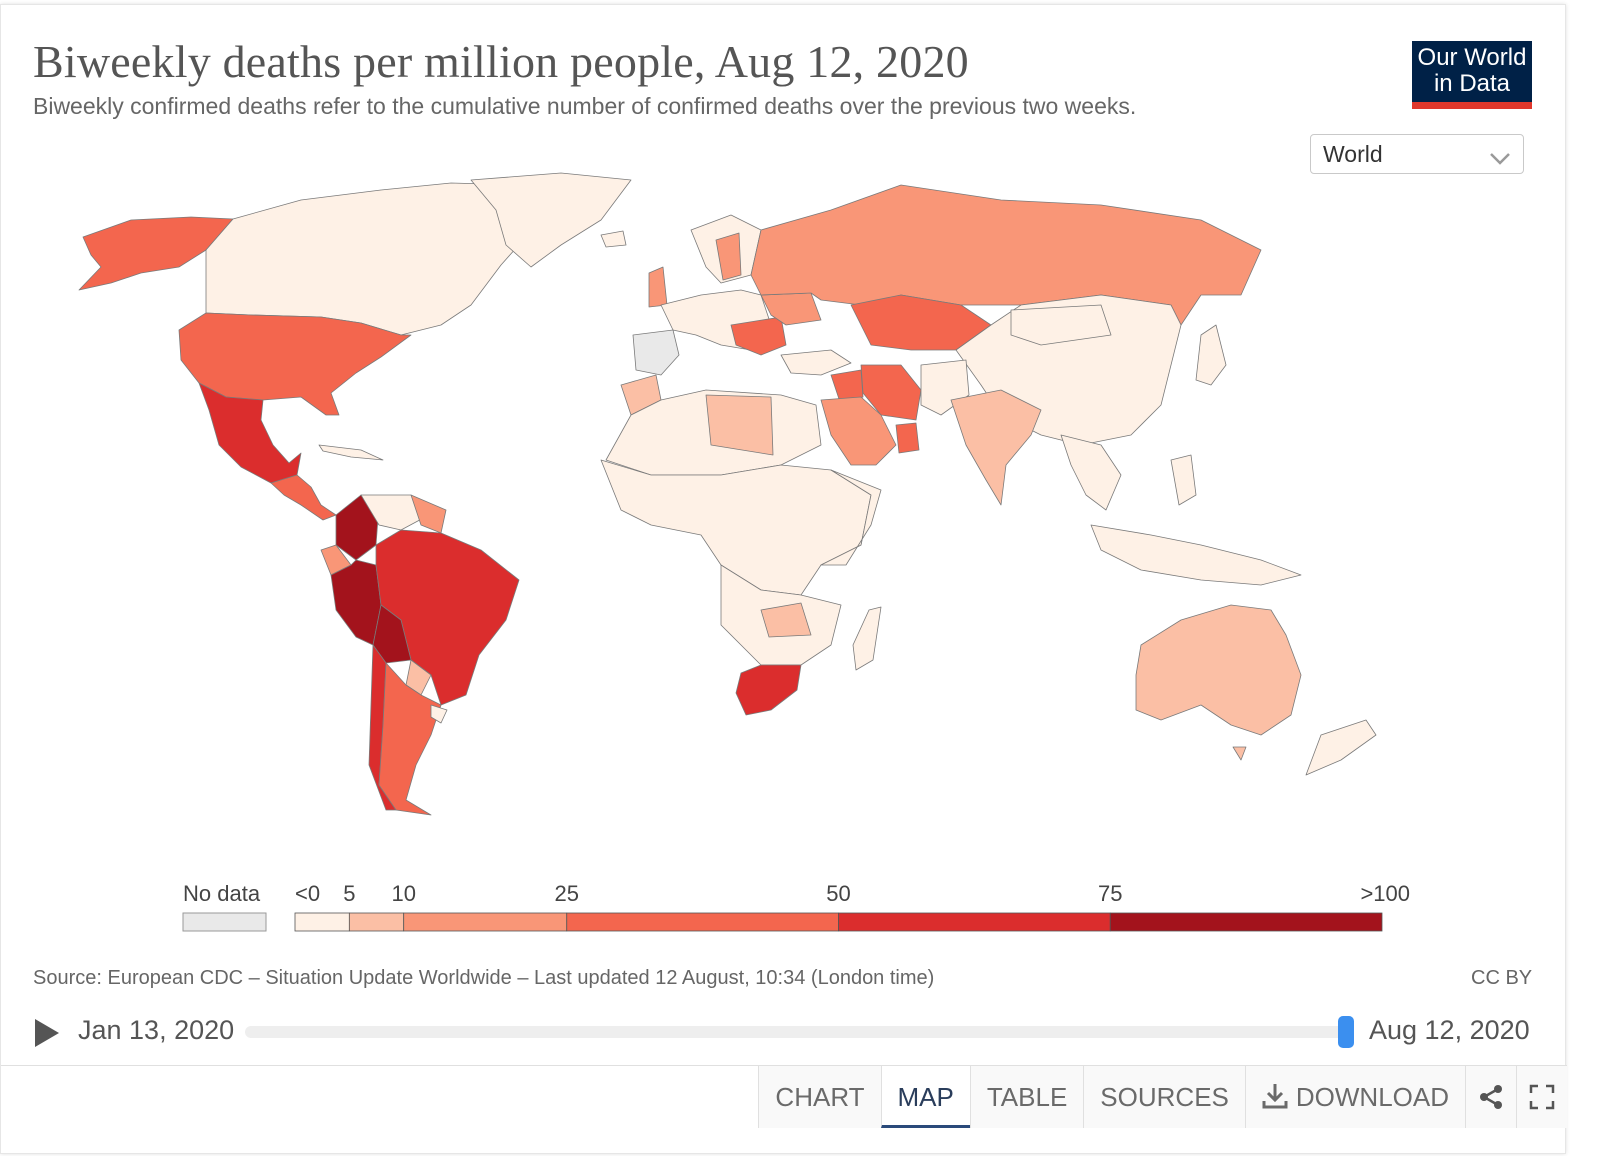  Describe the element at coordinates (1346, 1032) in the screenshot. I see `timeline-handle` at that location.